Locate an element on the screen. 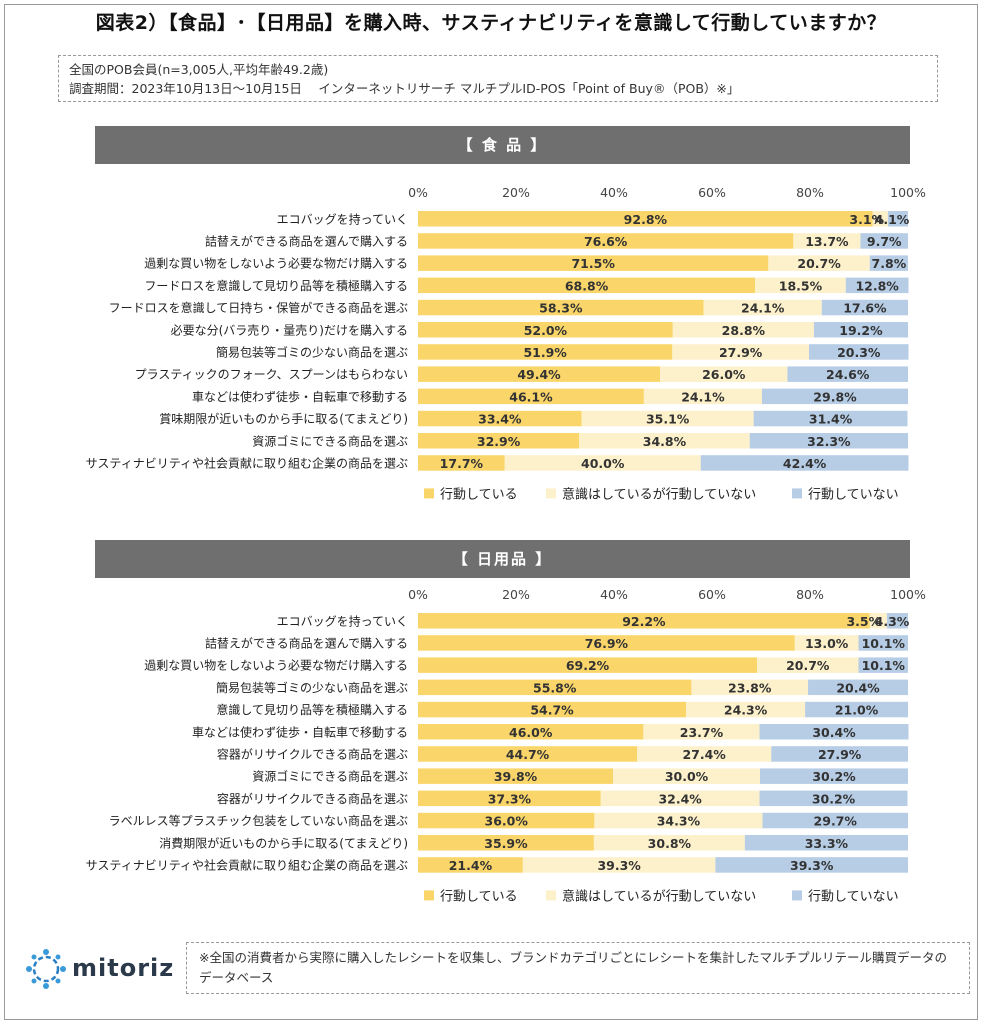 The image size is (982, 1024). mitoriz-logo: mitoriz is located at coordinates (104, 970).